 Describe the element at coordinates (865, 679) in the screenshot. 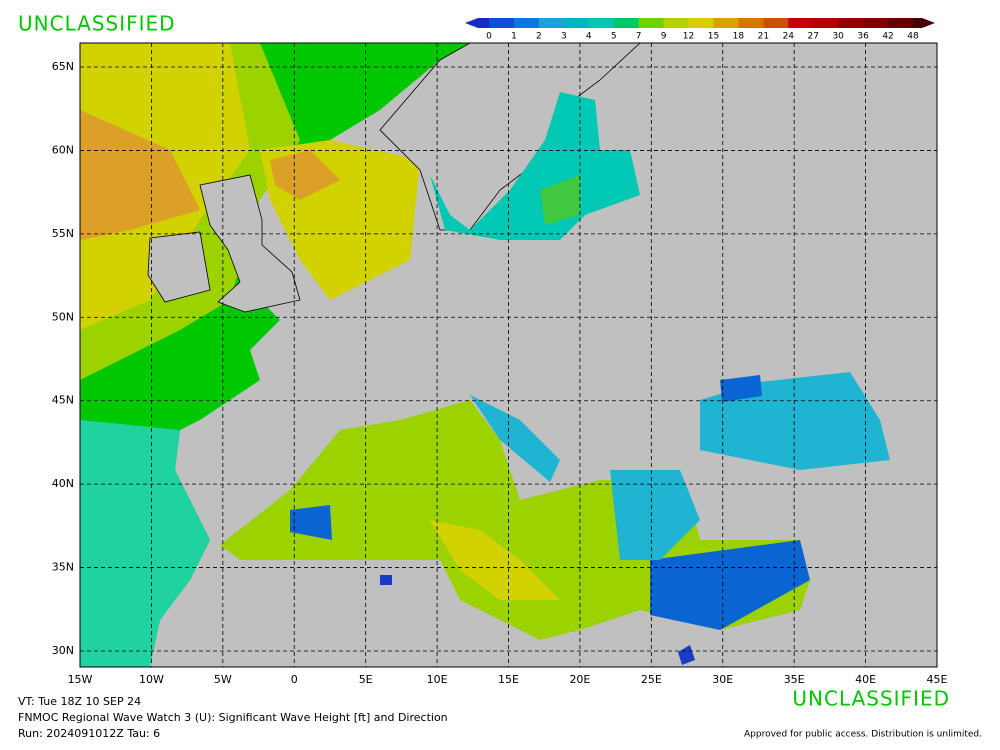

I see `lon-label: 40E` at that location.